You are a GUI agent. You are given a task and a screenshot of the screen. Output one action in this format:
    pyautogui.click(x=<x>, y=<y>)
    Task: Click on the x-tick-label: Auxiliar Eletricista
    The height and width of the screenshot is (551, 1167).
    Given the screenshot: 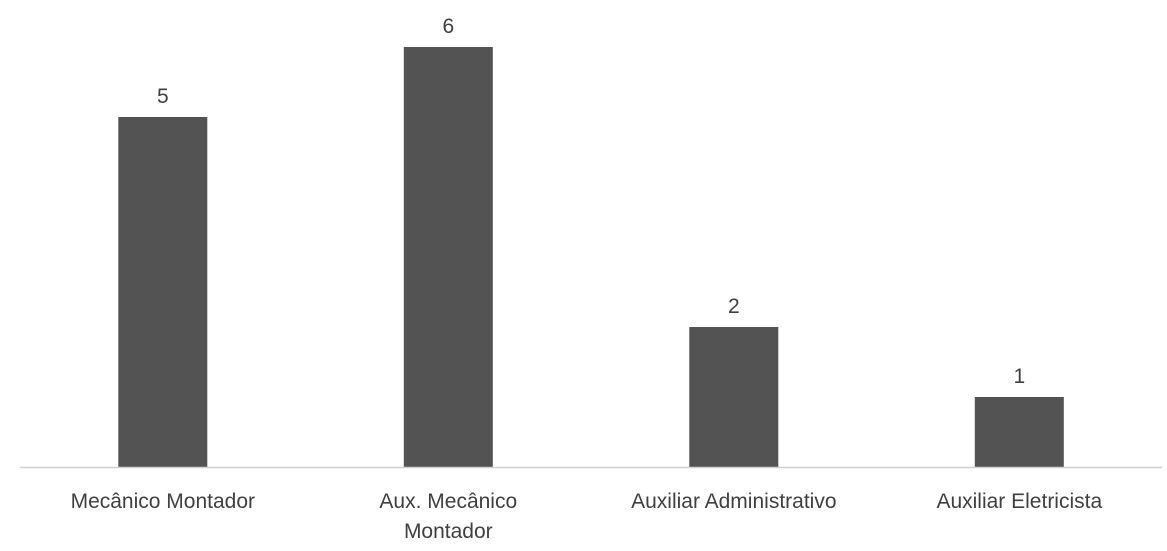 What is the action you would take?
    pyautogui.click(x=1019, y=501)
    